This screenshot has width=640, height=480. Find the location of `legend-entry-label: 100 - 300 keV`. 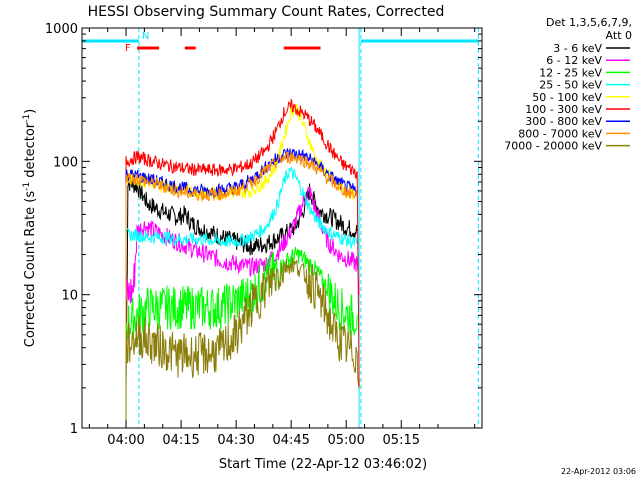

legend-entry-label: 100 - 300 keV is located at coordinates (563, 109).